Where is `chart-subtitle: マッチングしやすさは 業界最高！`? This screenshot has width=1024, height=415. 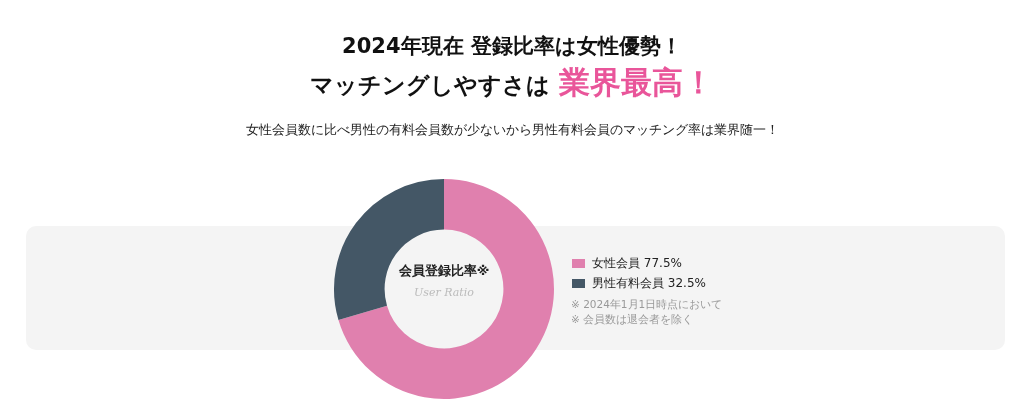 chart-subtitle: マッチングしやすさは 業界最高！ is located at coordinates (512, 82).